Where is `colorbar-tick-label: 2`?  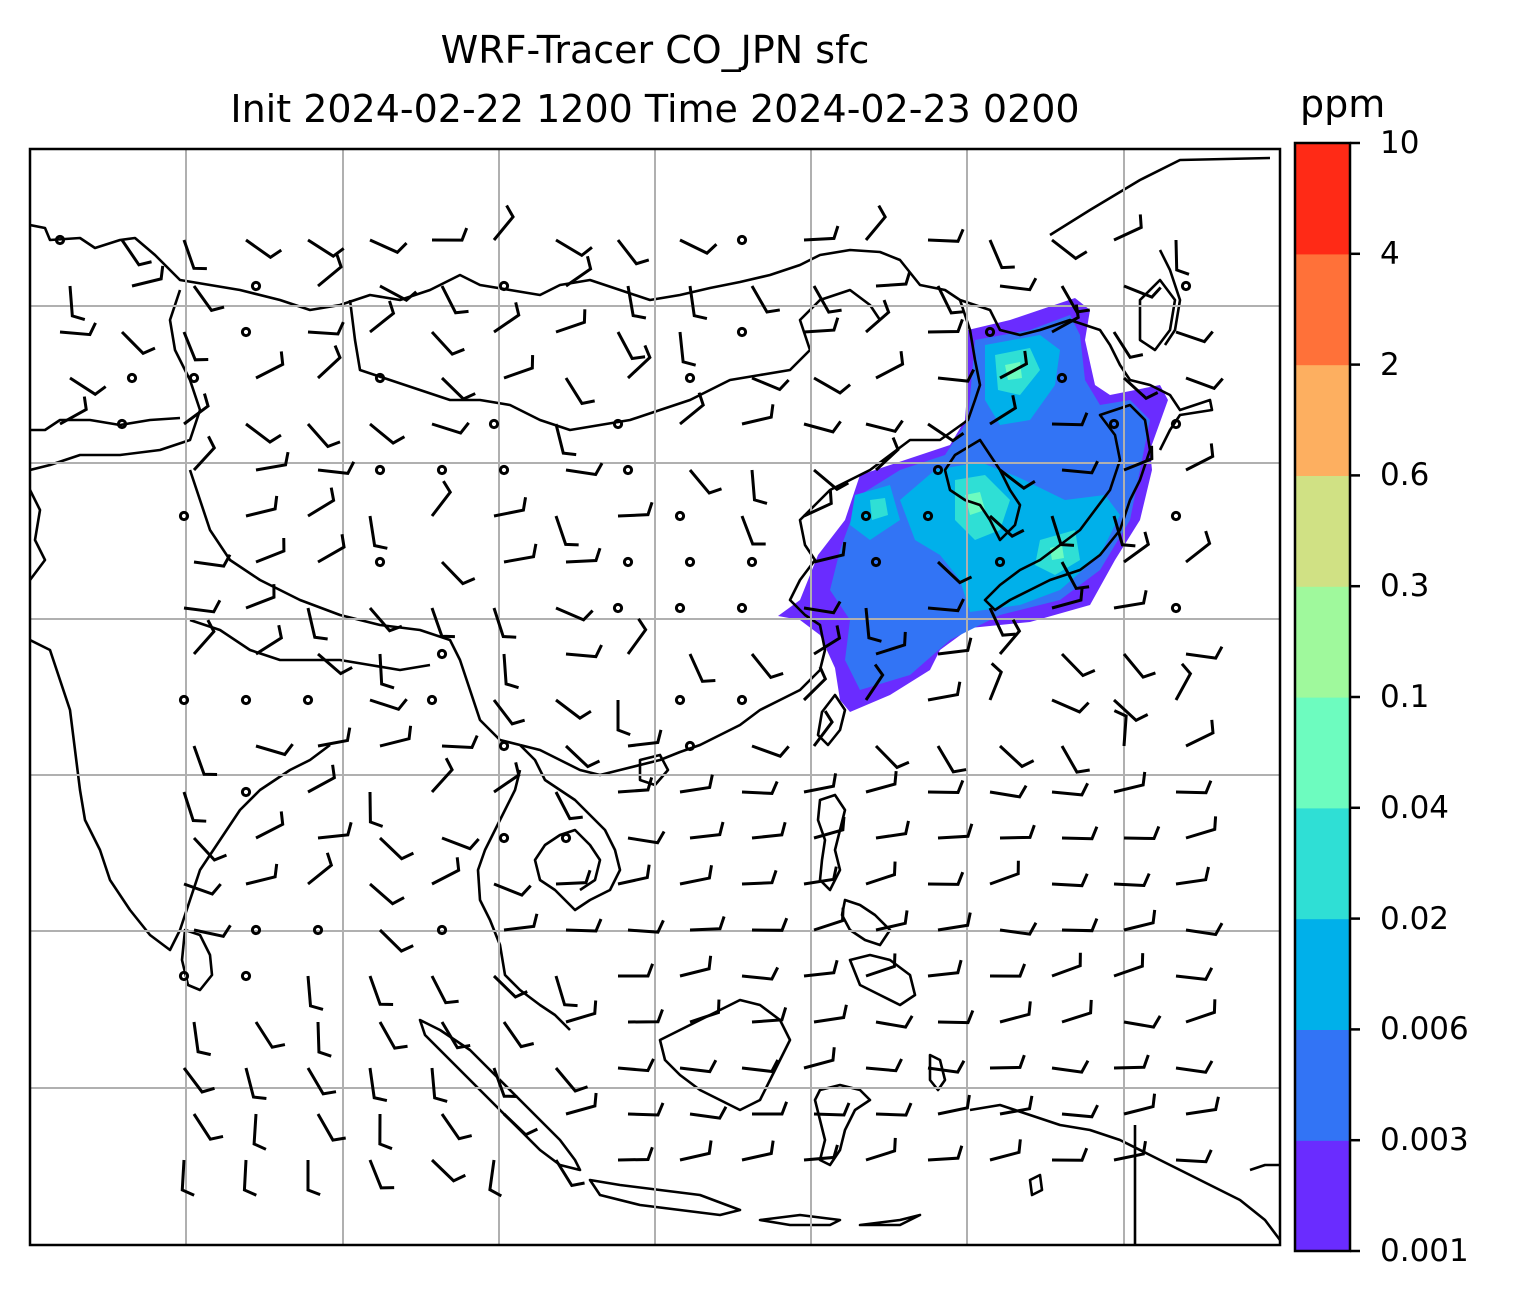 colorbar-tick-label: 2 is located at coordinates (1390, 364).